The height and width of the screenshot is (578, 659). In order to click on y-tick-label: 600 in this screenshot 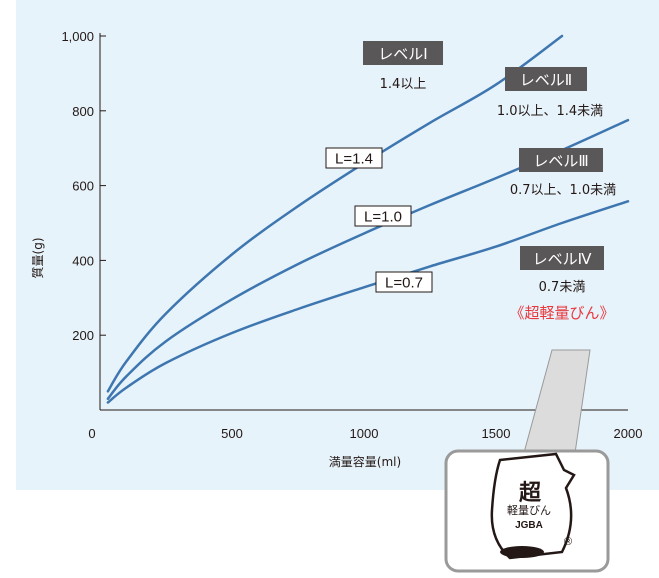, I will do `click(83, 186)`.